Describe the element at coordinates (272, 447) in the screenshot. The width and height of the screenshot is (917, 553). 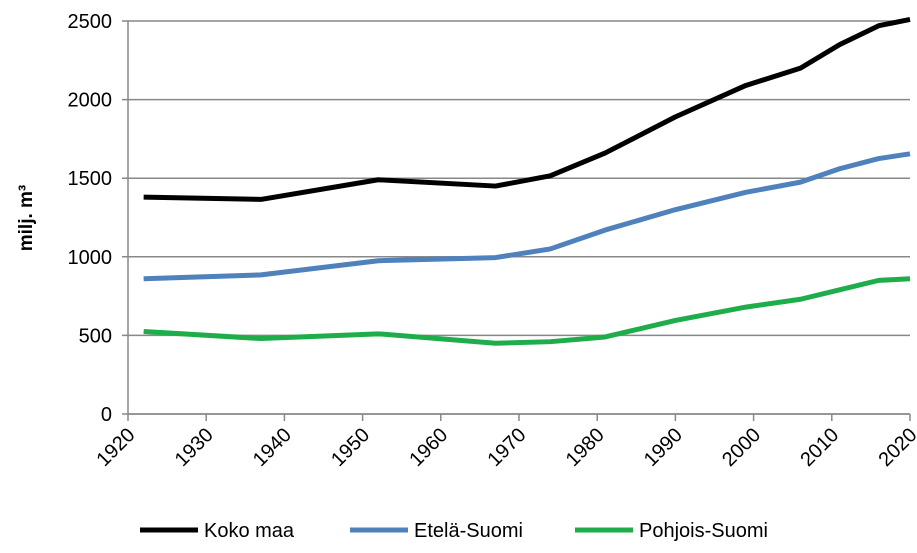
I see `x-tick-label: 1940` at that location.